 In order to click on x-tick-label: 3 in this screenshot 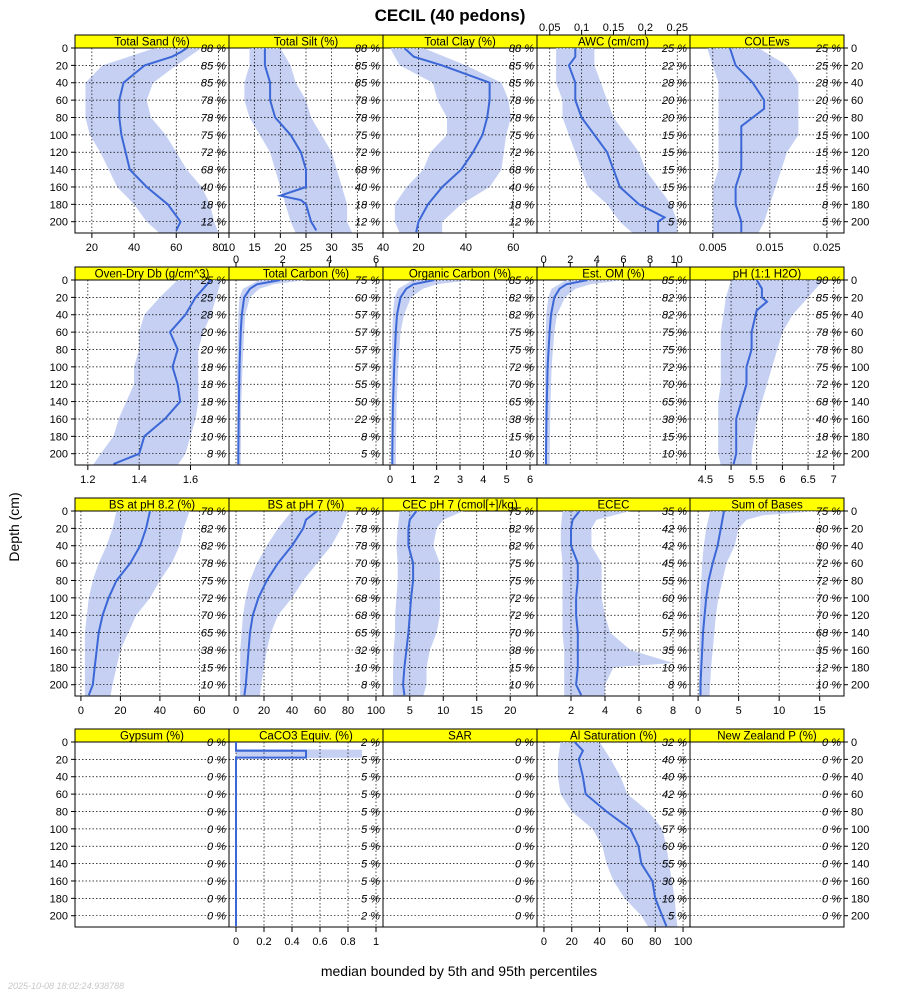, I will do `click(460, 480)`.